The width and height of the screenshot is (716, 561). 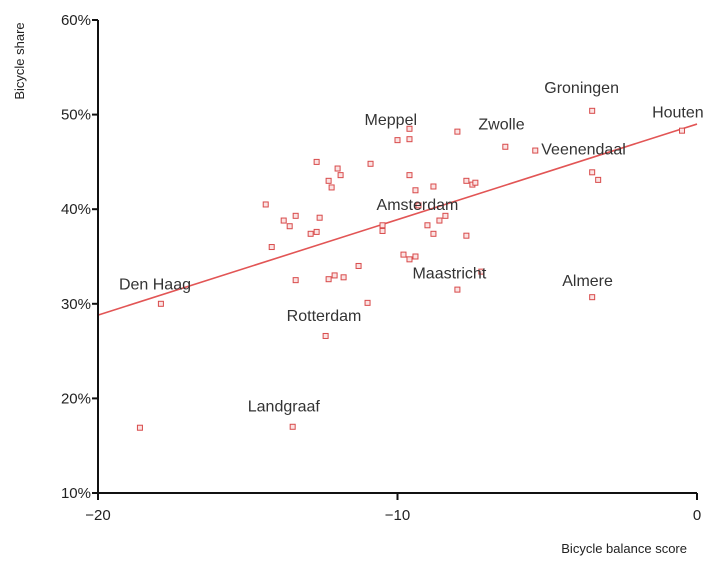 What do you see at coordinates (76, 115) in the screenshot?
I see `y-tick-label: 50%` at bounding box center [76, 115].